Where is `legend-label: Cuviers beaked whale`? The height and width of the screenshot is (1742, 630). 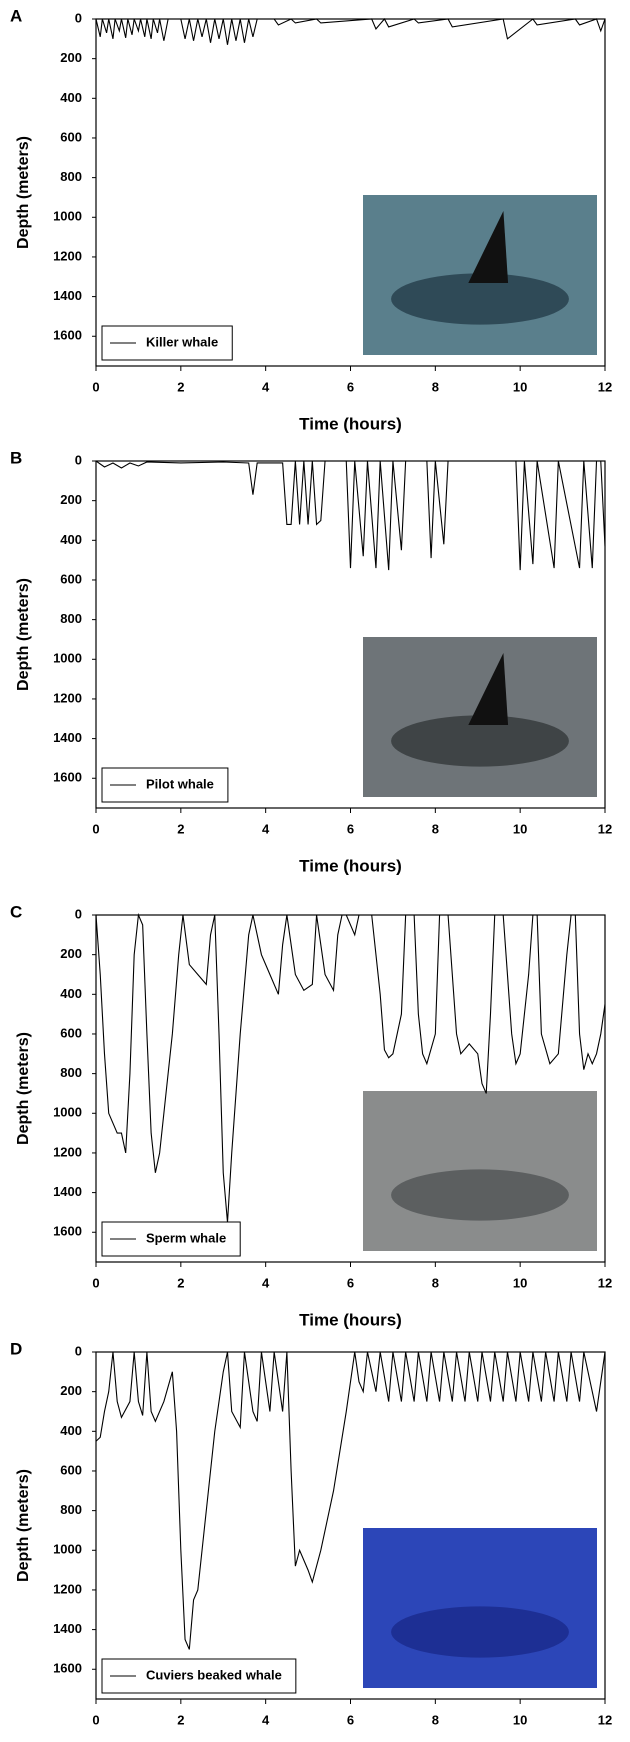
legend-label: Cuviers beaked whale is located at coordinates (214, 1674).